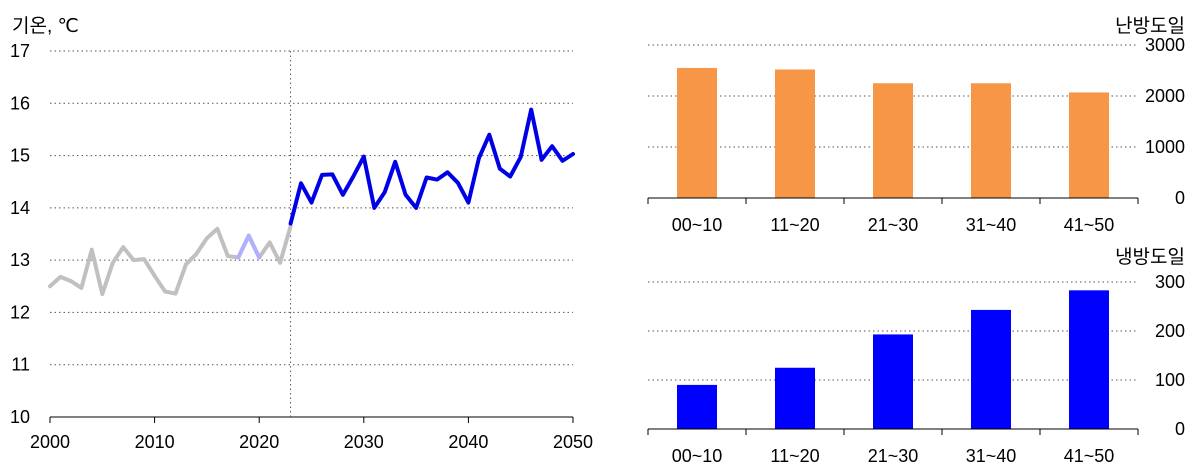 The width and height of the screenshot is (1200, 476). What do you see at coordinates (1165, 96) in the screenshot?
I see `y-tick-label: 2000` at bounding box center [1165, 96].